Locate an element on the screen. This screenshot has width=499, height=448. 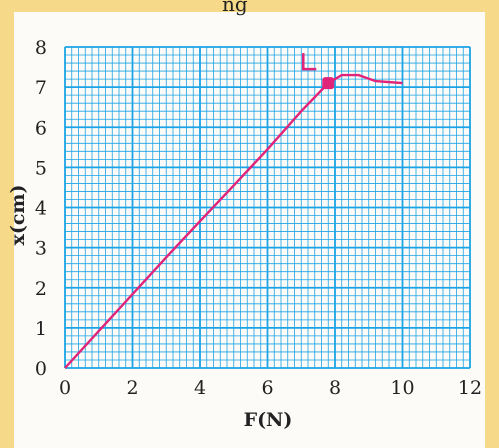
y-axis-label: x(cm) is located at coordinates (18, 215).